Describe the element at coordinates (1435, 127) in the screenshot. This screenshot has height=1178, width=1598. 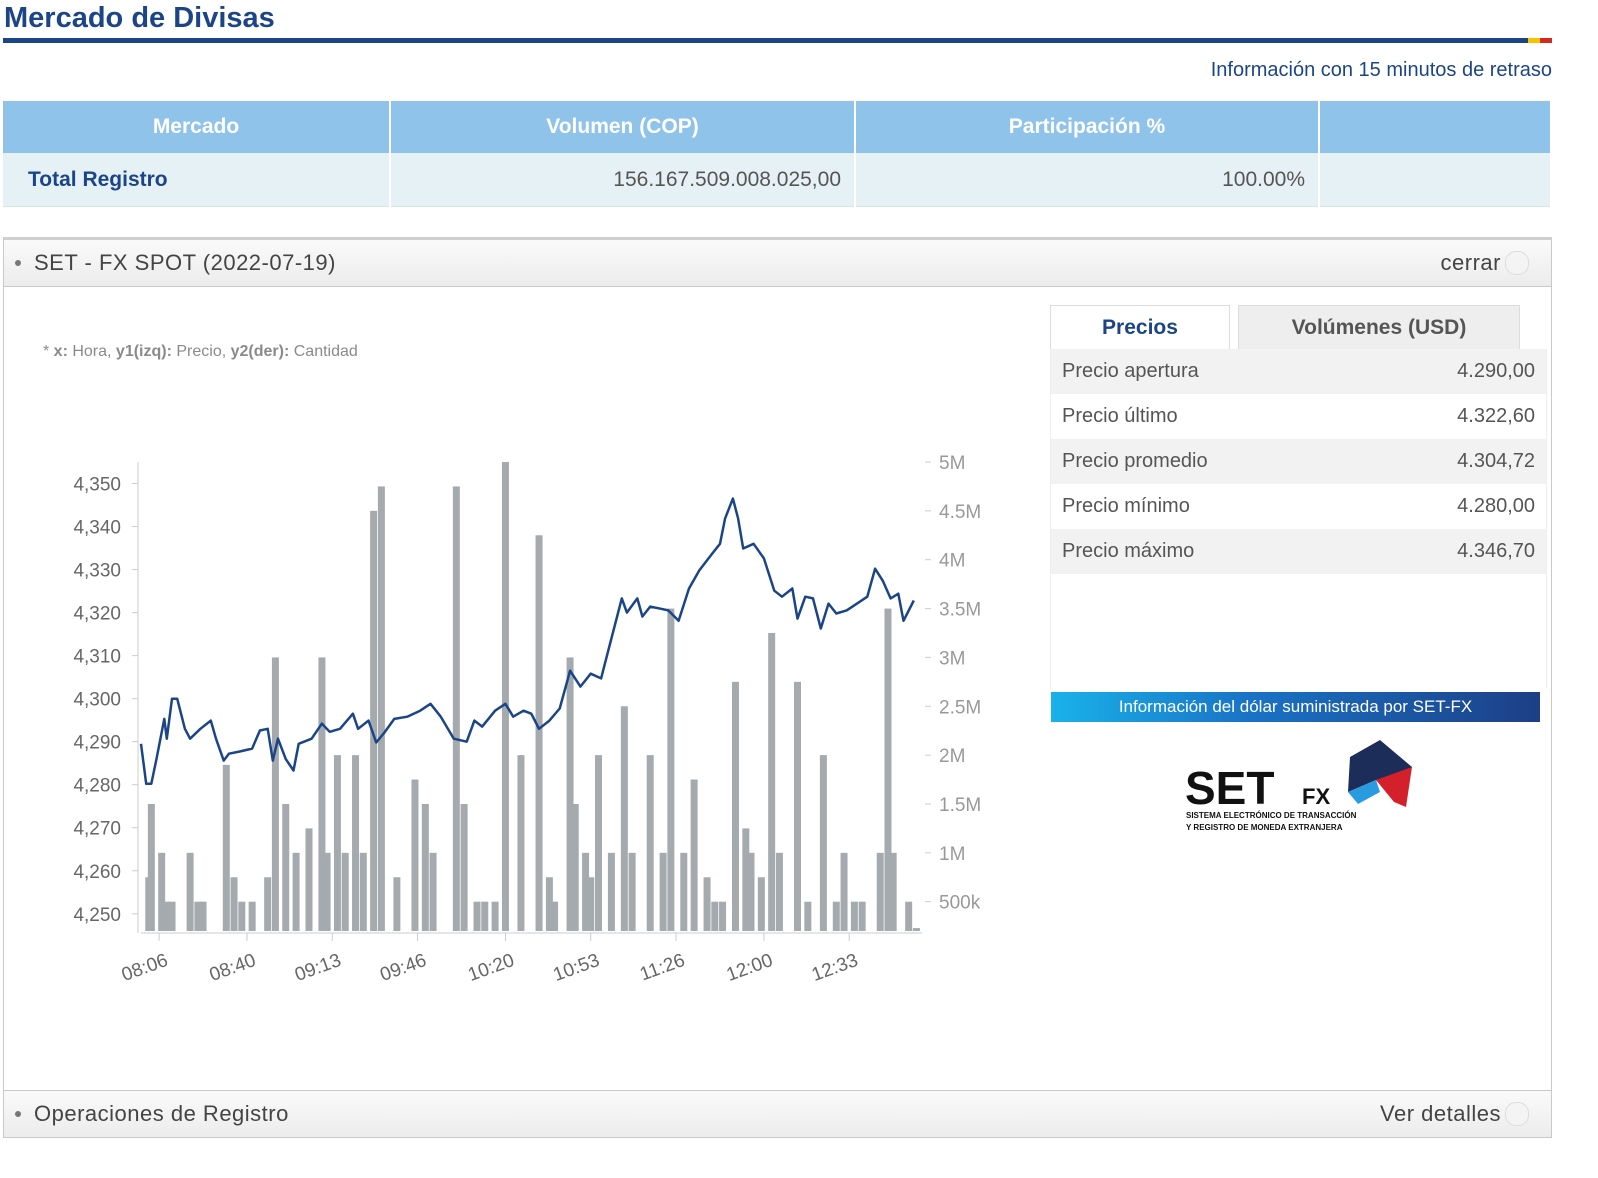
I see `column-header` at that location.